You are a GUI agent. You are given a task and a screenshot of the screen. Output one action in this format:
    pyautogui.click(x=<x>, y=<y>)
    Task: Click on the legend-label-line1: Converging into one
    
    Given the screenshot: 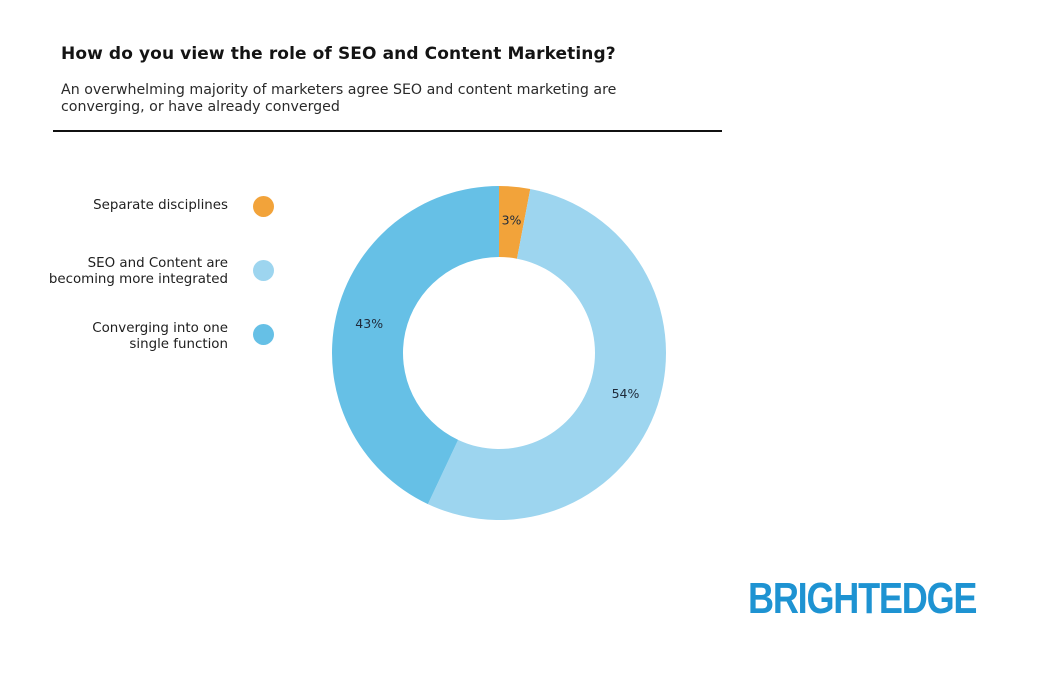 What is the action you would take?
    pyautogui.click(x=160, y=328)
    